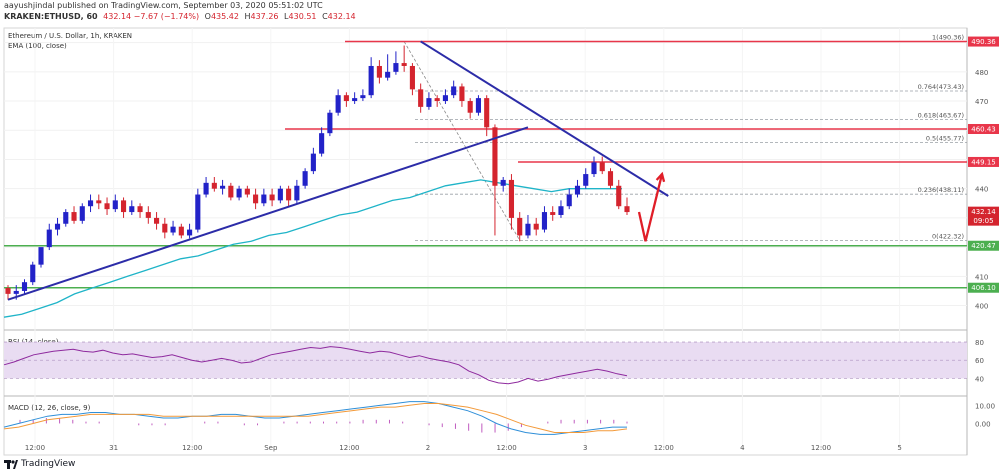 Image resolution: width=1000 pixels, height=474 pixels. I want to click on price-tick-label: 480, so click(981, 73).